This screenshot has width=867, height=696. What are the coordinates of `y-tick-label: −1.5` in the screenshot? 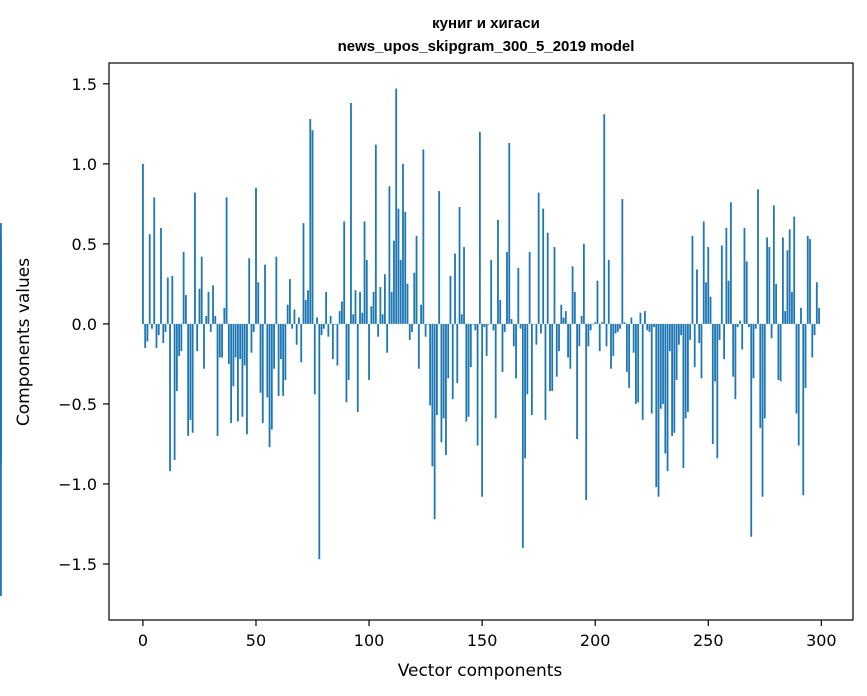 It's located at (77, 564).